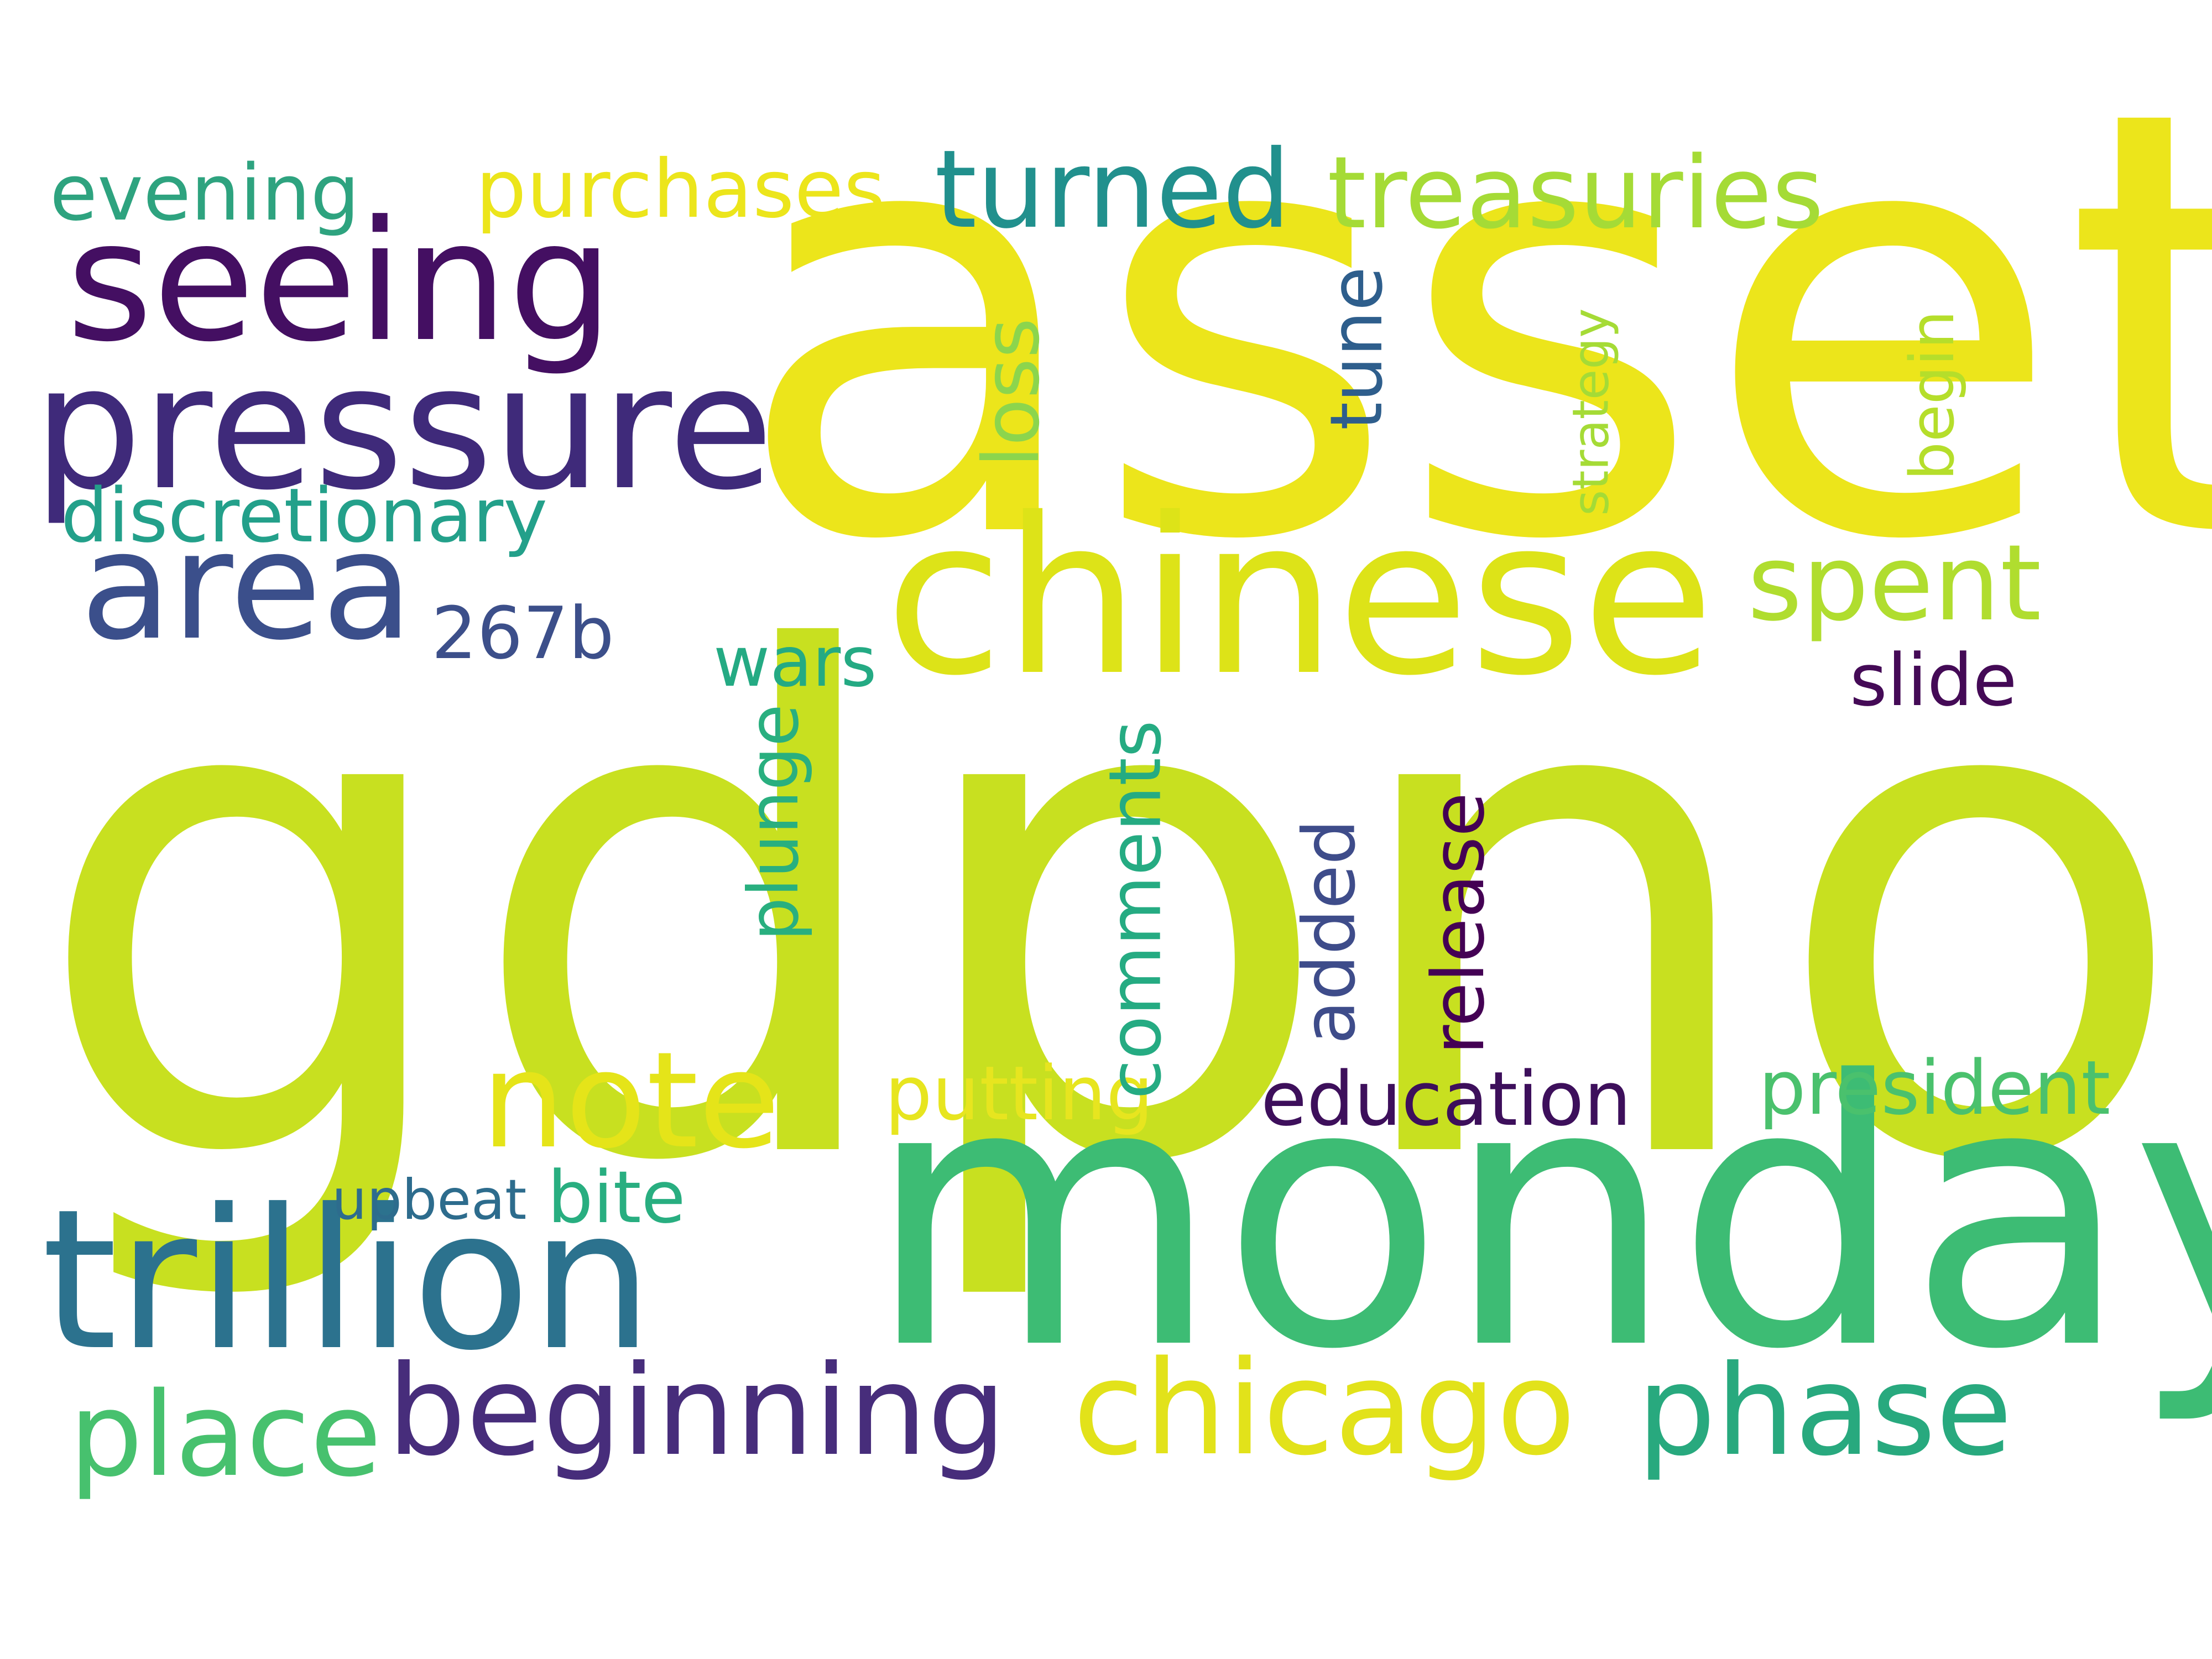  What do you see at coordinates (1934, 680) in the screenshot?
I see `word-slide: slide` at bounding box center [1934, 680].